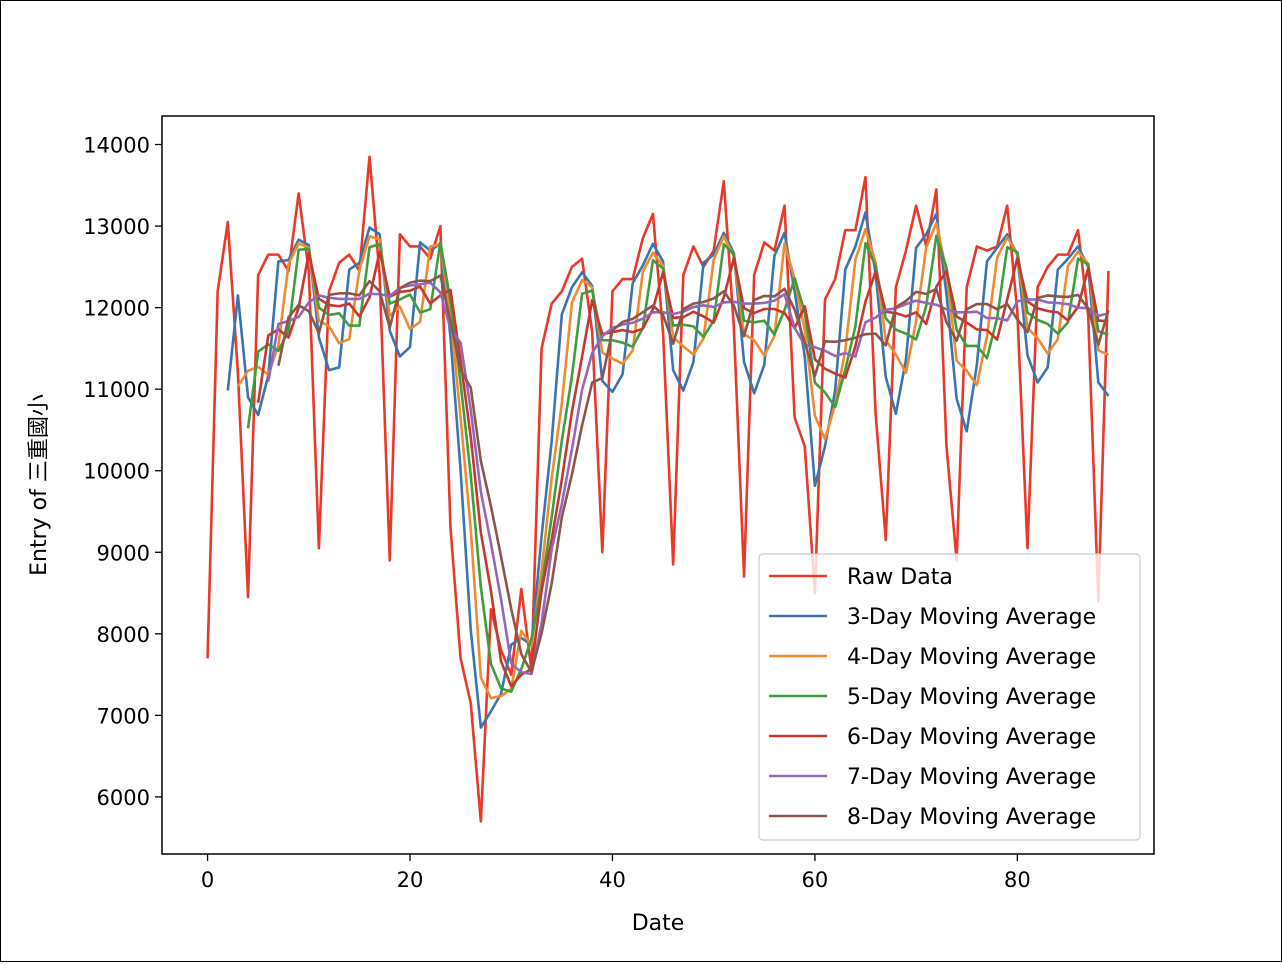 Image resolution: width=1282 pixels, height=965 pixels. I want to click on x-tick-label: 60, so click(815, 880).